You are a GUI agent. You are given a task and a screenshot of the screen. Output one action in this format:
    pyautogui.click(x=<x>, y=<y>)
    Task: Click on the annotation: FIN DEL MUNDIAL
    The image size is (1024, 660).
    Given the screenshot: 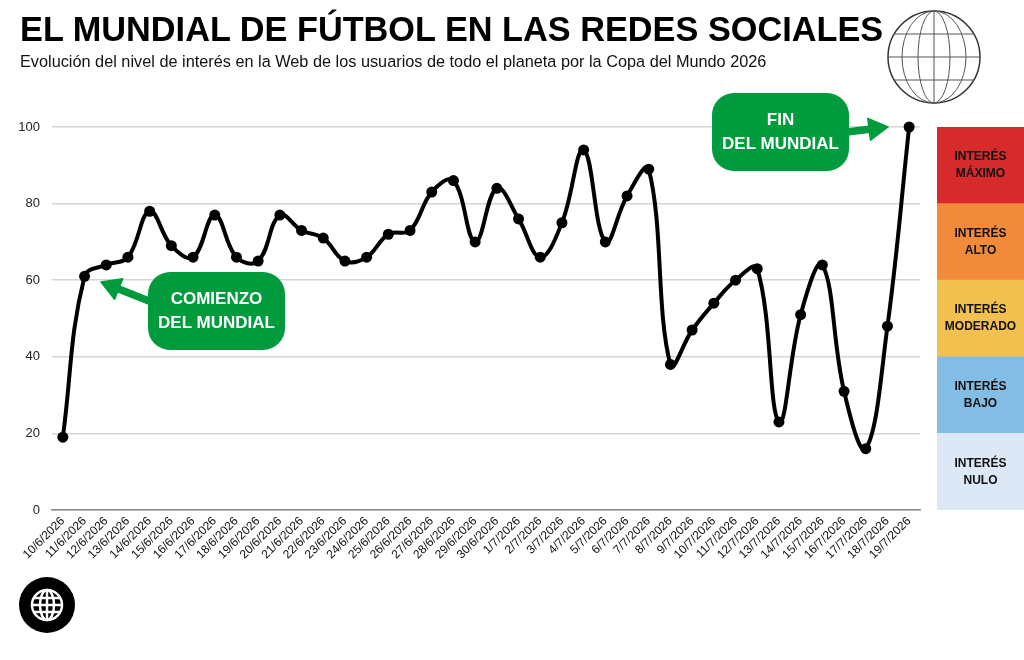 What is the action you would take?
    pyautogui.click(x=780, y=132)
    